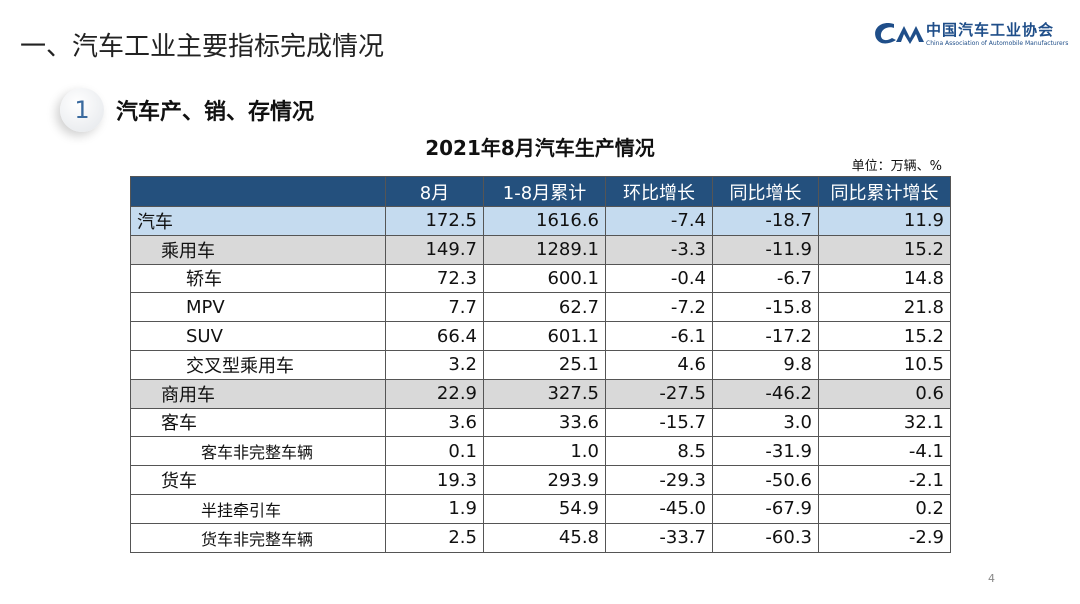 The image size is (1080, 604). I want to click on cell-value: 7.7, so click(434, 307).